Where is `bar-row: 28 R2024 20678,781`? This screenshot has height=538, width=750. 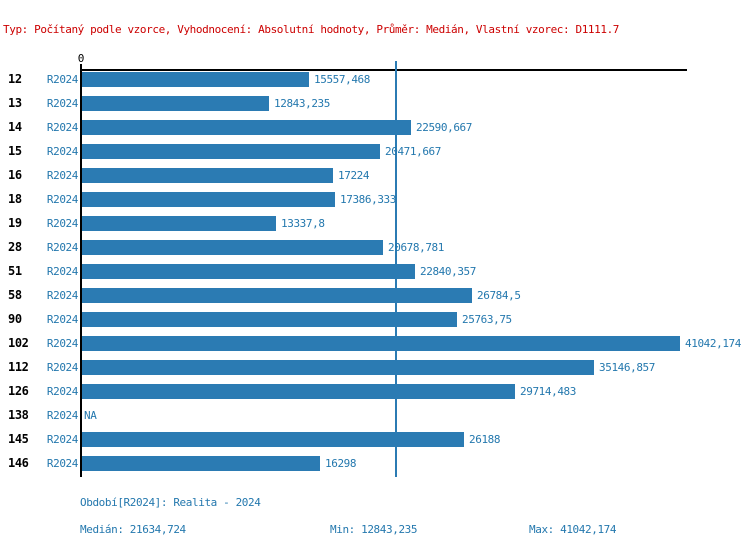 bar-row: 28 R2024 20678,781 is located at coordinates (375, 247).